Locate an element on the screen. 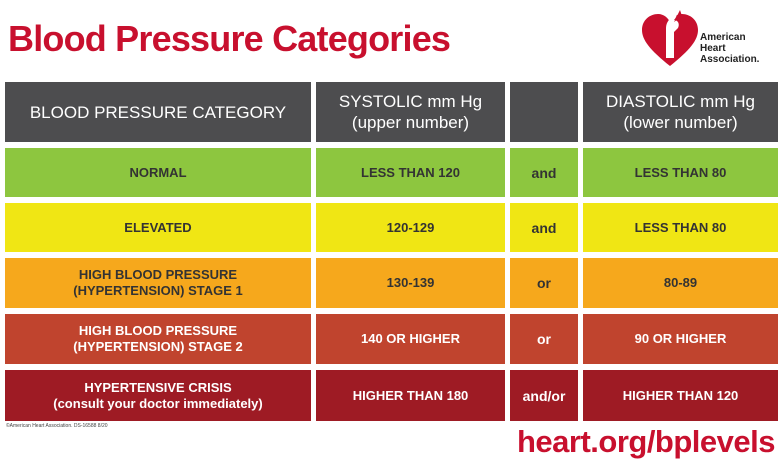 Image resolution: width=783 pixels, height=466 pixels. diastolic-cell: HIGHER THAN 120 is located at coordinates (680, 395).